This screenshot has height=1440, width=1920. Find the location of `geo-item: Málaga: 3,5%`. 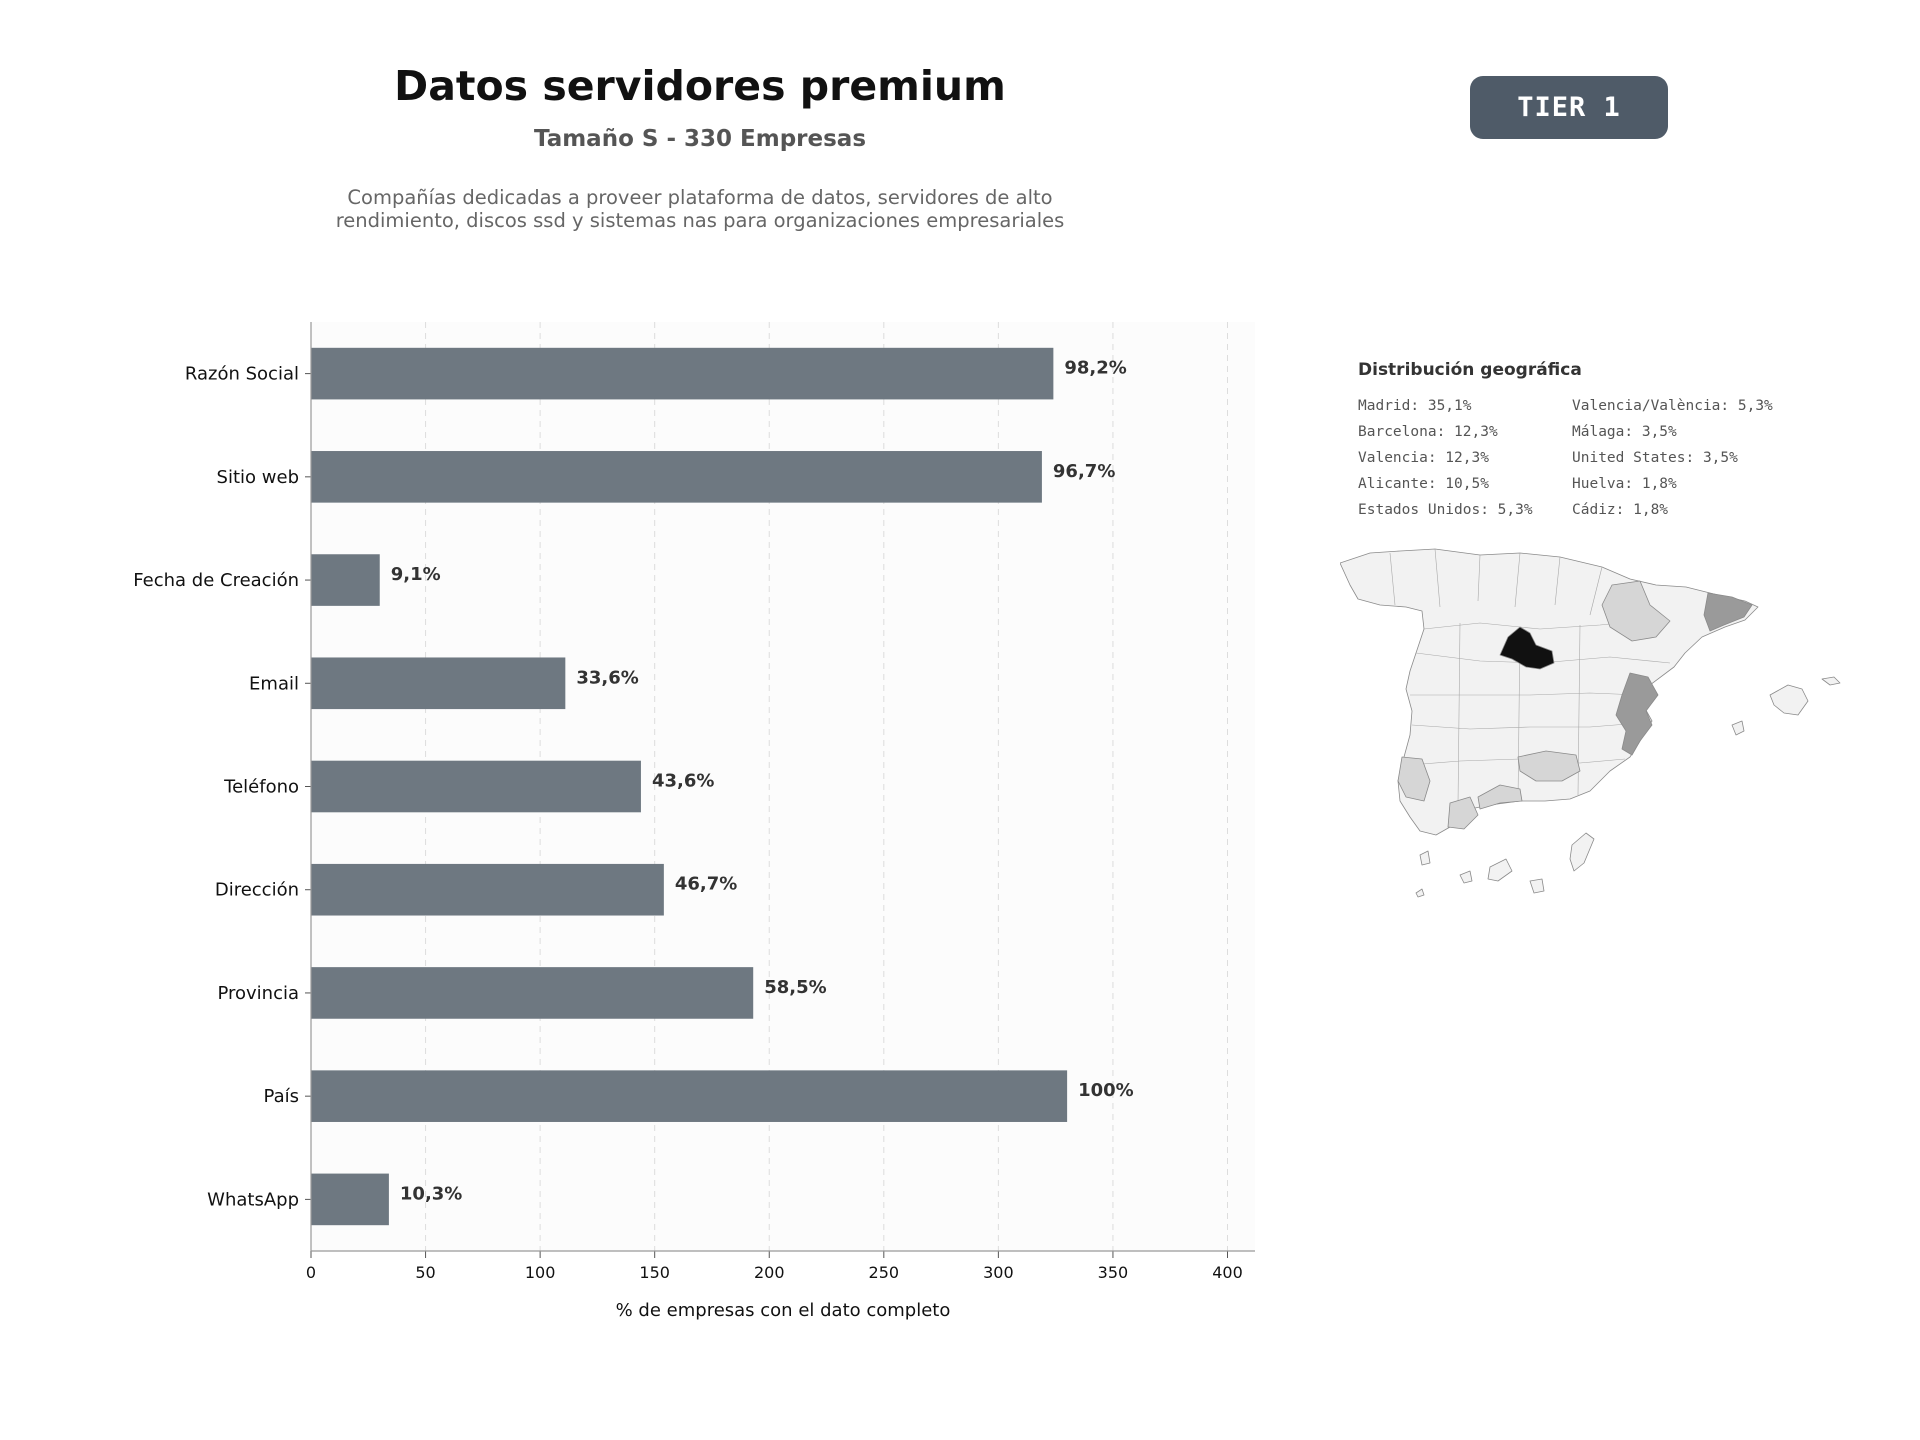

geo-item: Málaga: 3,5% is located at coordinates (1624, 432).